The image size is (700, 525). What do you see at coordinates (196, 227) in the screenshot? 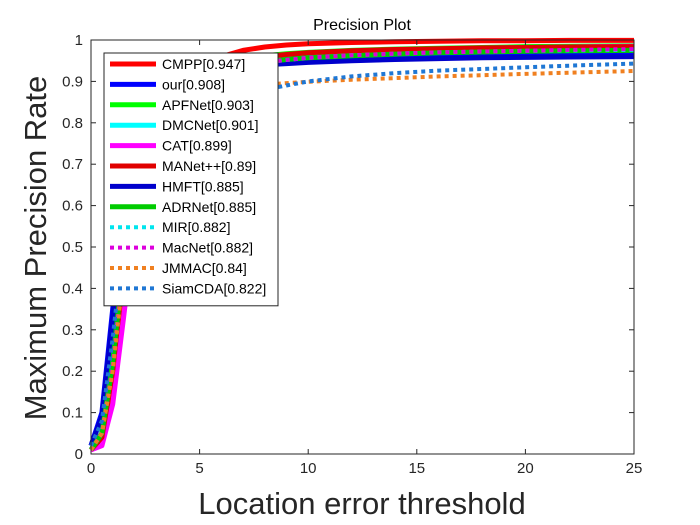
I see `legend-label-9: MIR[0.882]` at bounding box center [196, 227].